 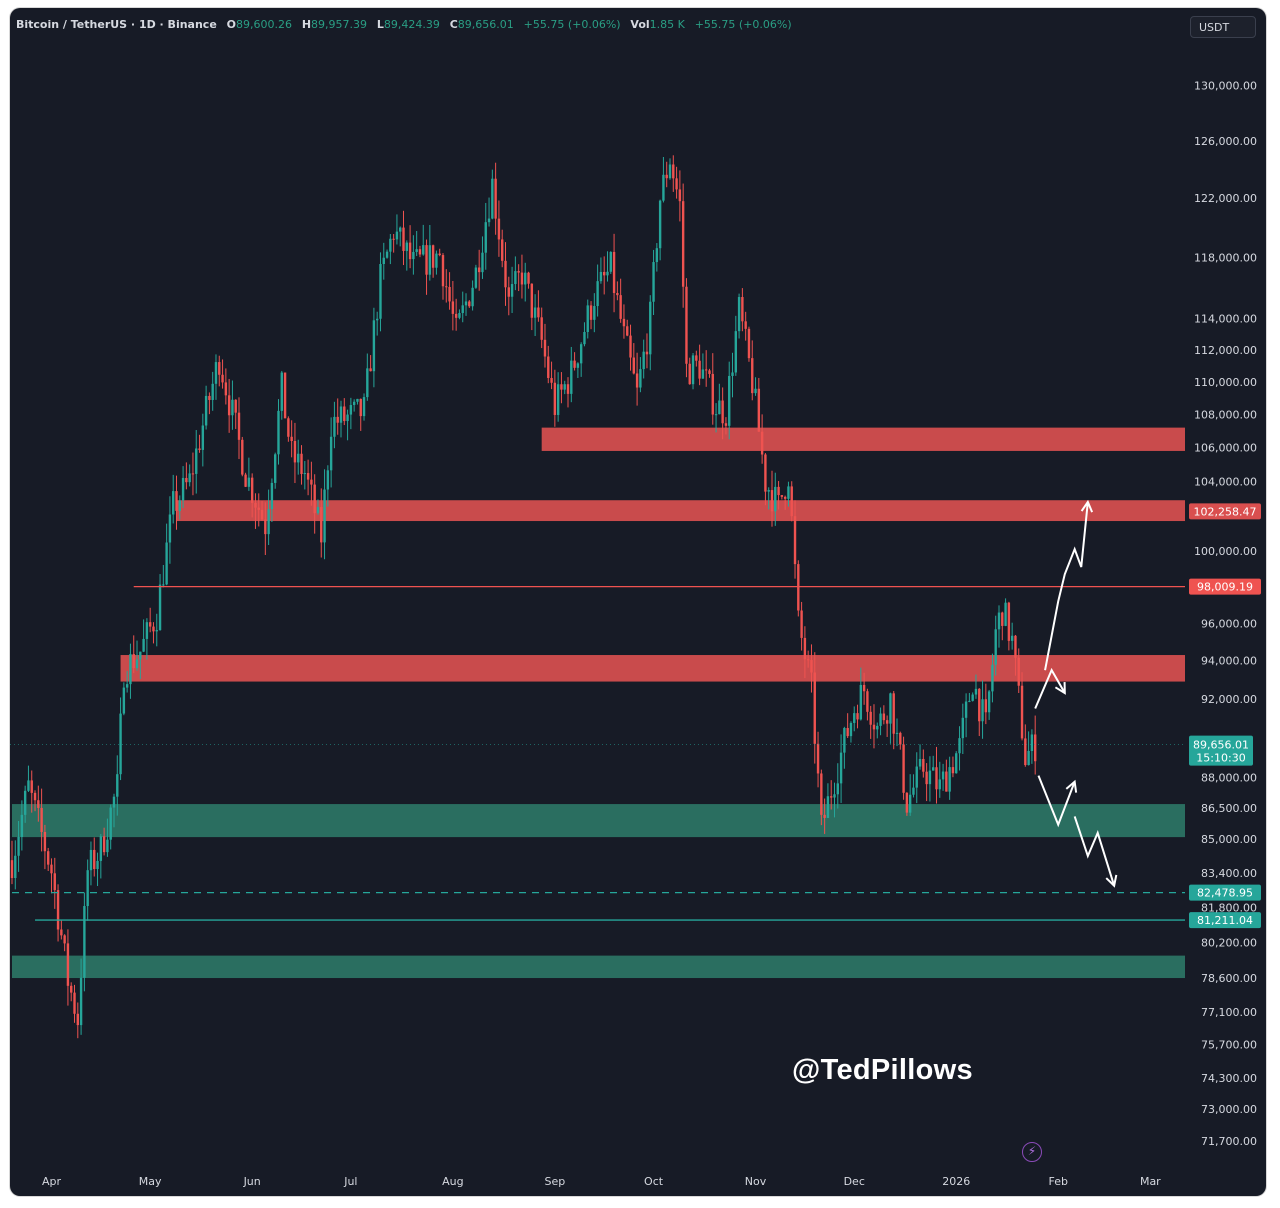 What do you see at coordinates (116, 24) in the screenshot?
I see `symbol-title: Bitcoin / TetherUS · 1D · Binance` at bounding box center [116, 24].